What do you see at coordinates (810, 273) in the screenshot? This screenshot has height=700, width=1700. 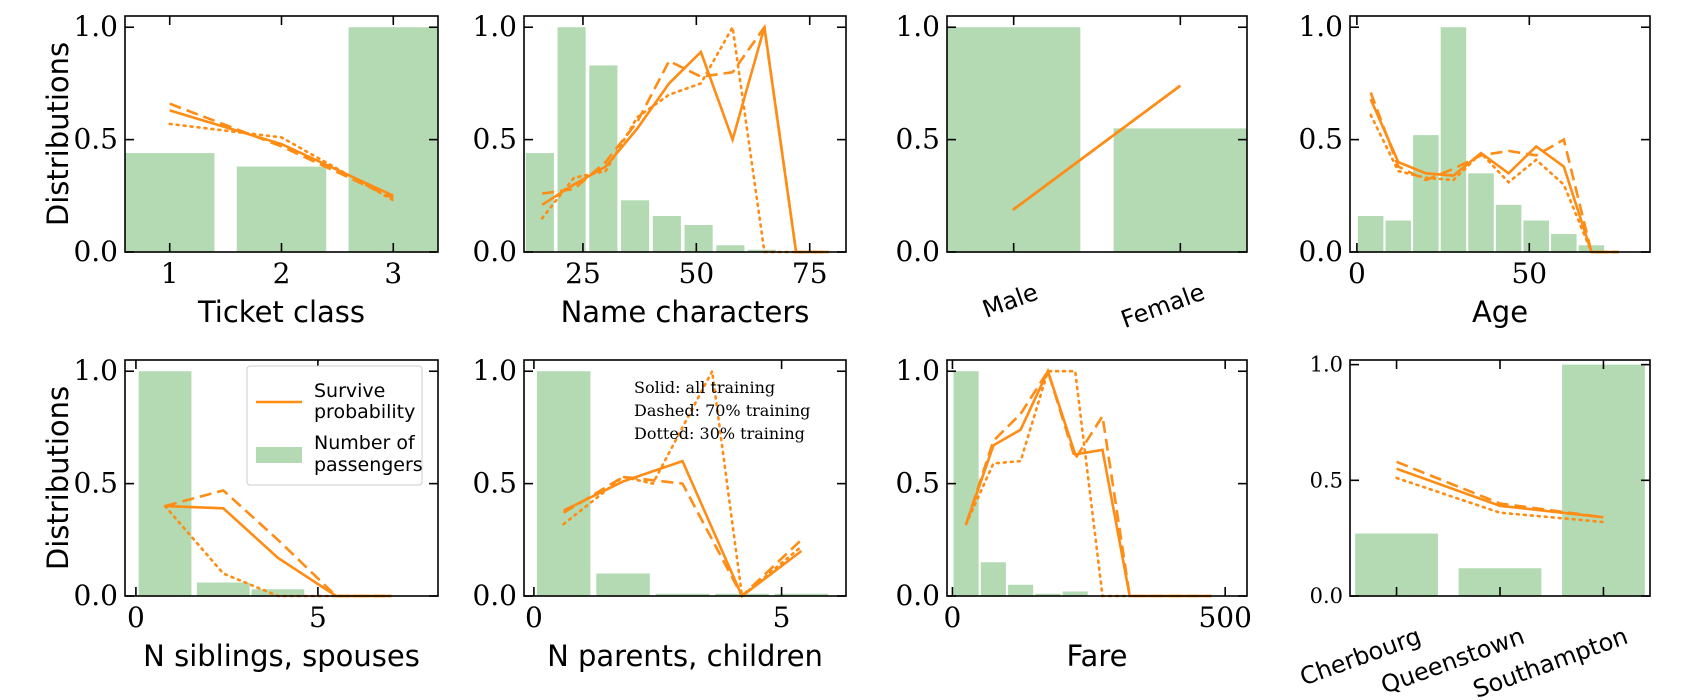 I see `x-tick-label: 75` at bounding box center [810, 273].